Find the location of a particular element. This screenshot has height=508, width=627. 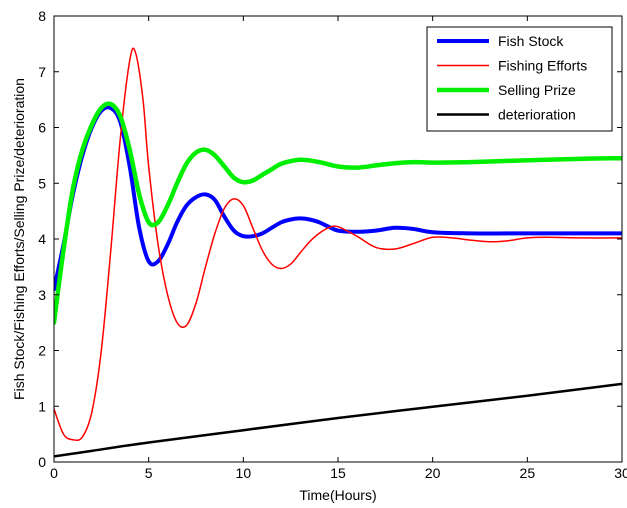

x-tick-label: 25 is located at coordinates (528, 473).